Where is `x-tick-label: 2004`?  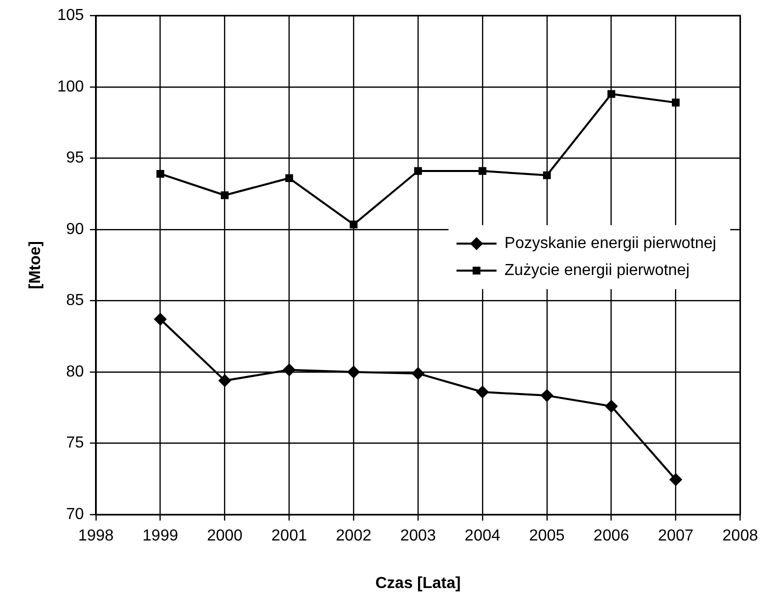 x-tick-label: 2004 is located at coordinates (482, 536).